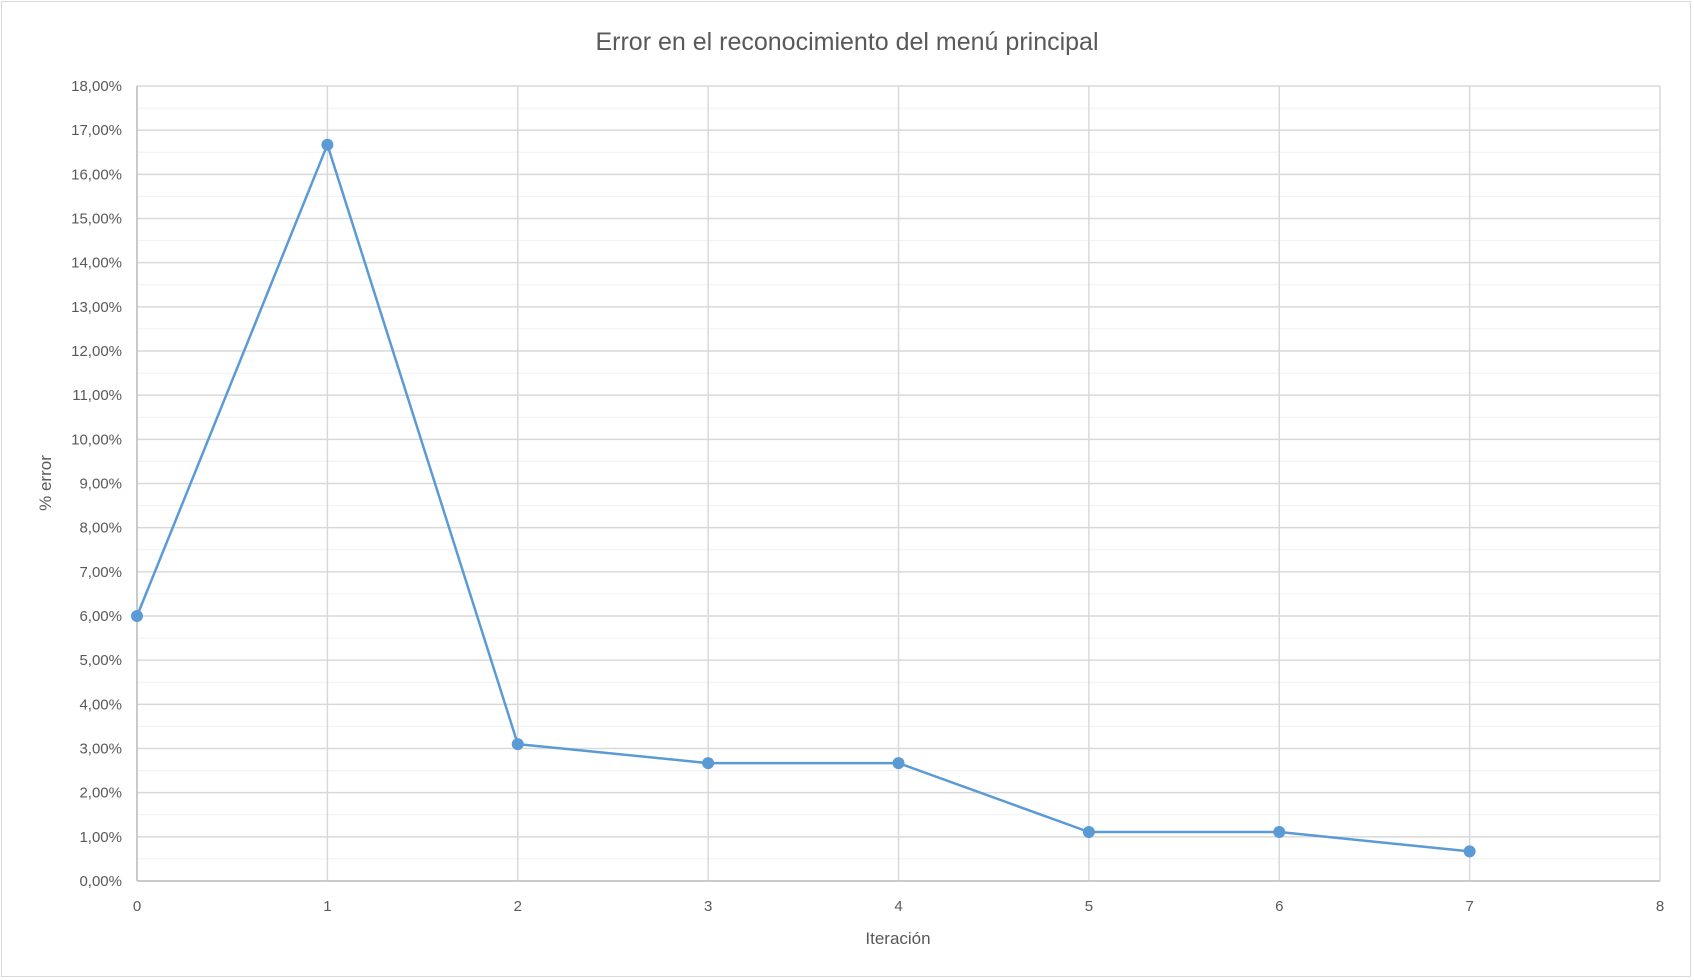 The image size is (1694, 980). Describe the element at coordinates (100, 749) in the screenshot. I see `y-tick-label: 3,00%` at that location.